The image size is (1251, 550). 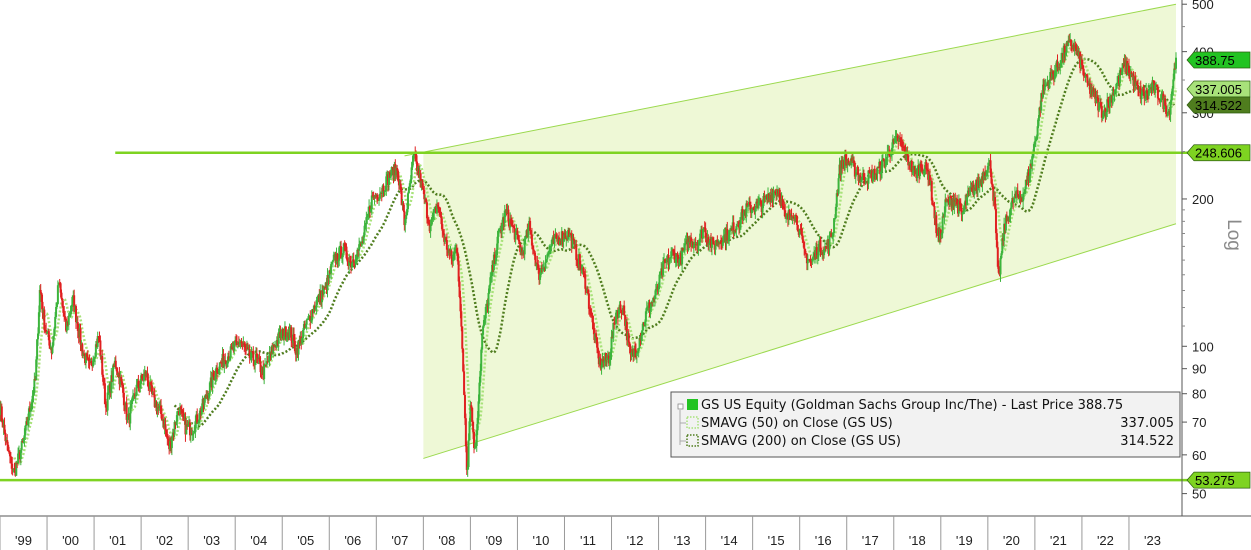 I want to click on x-tick-label: '23, so click(x=1152, y=540).